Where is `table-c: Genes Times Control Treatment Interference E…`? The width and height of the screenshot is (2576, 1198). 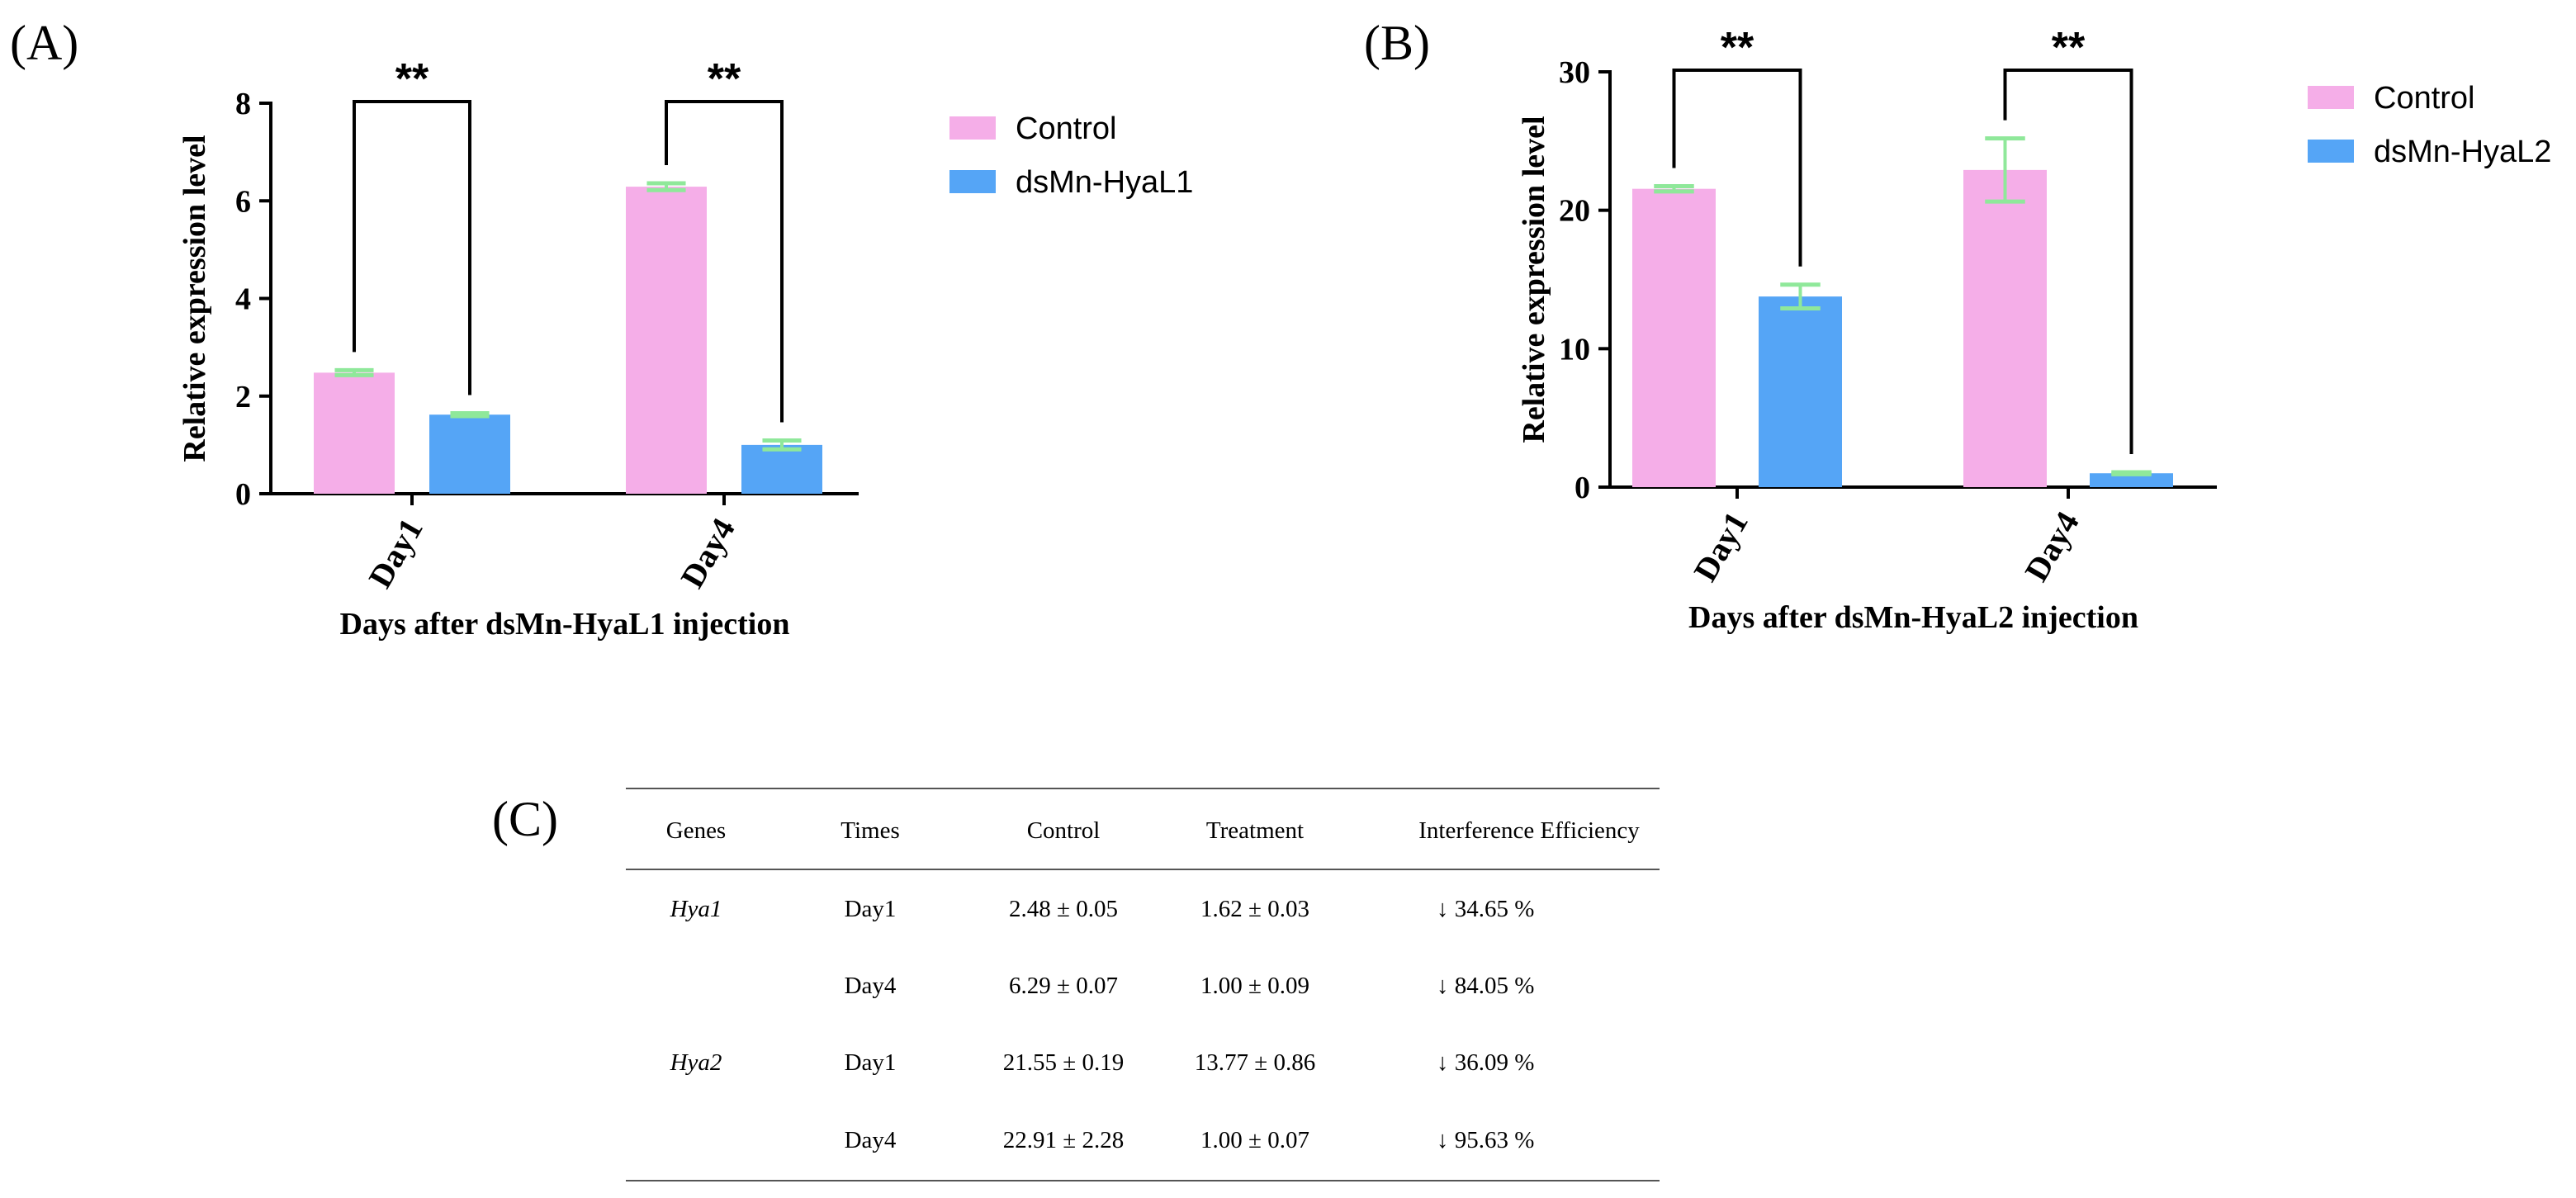 table-c: Genes Times Control Treatment Interference E… is located at coordinates (1143, 984).